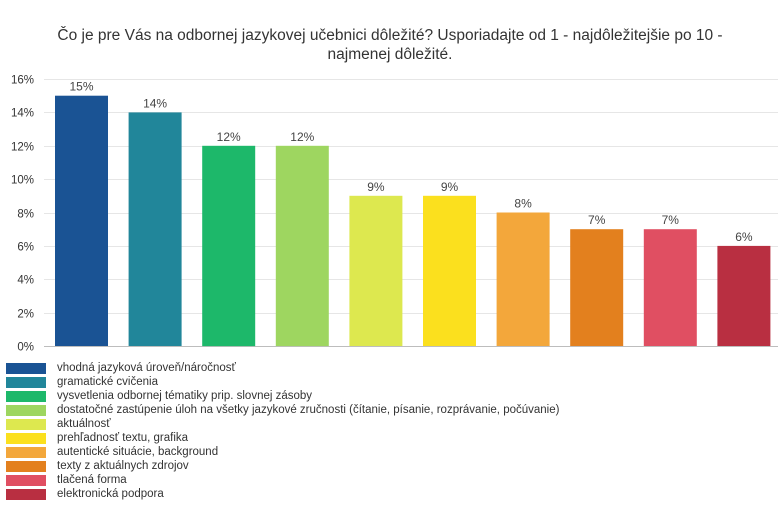  What do you see at coordinates (123, 466) in the screenshot?
I see `legend-label: texty z aktuálnych zdrojov` at bounding box center [123, 466].